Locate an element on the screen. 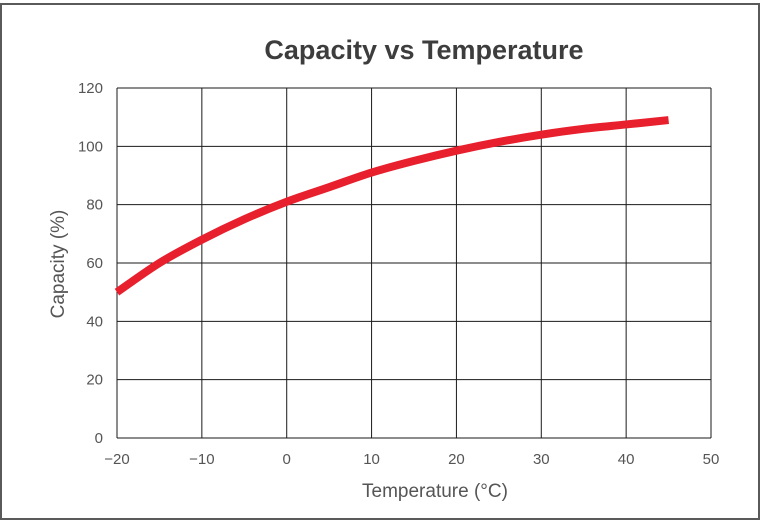  x-tick-label: 10 is located at coordinates (371, 459).